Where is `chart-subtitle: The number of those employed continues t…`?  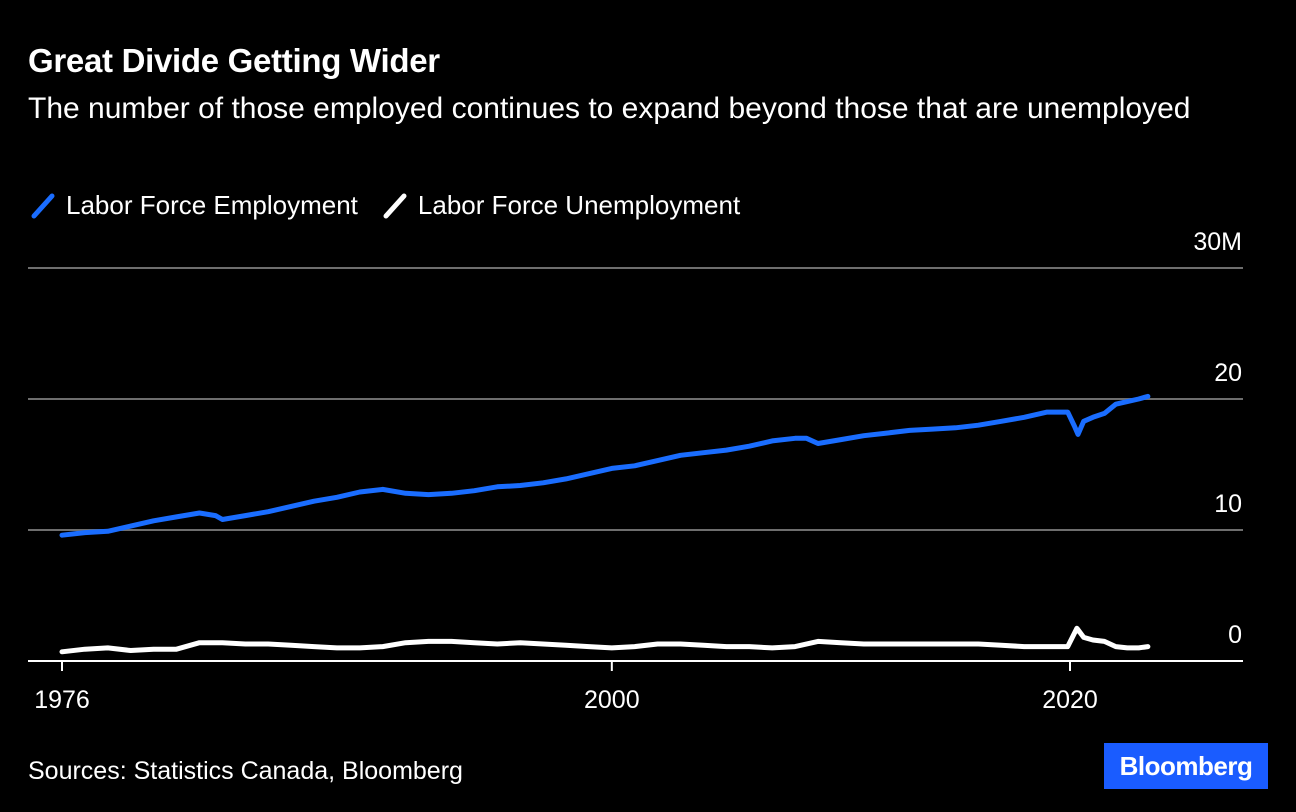
chart-subtitle: The number of those employed continues t… is located at coordinates (609, 108).